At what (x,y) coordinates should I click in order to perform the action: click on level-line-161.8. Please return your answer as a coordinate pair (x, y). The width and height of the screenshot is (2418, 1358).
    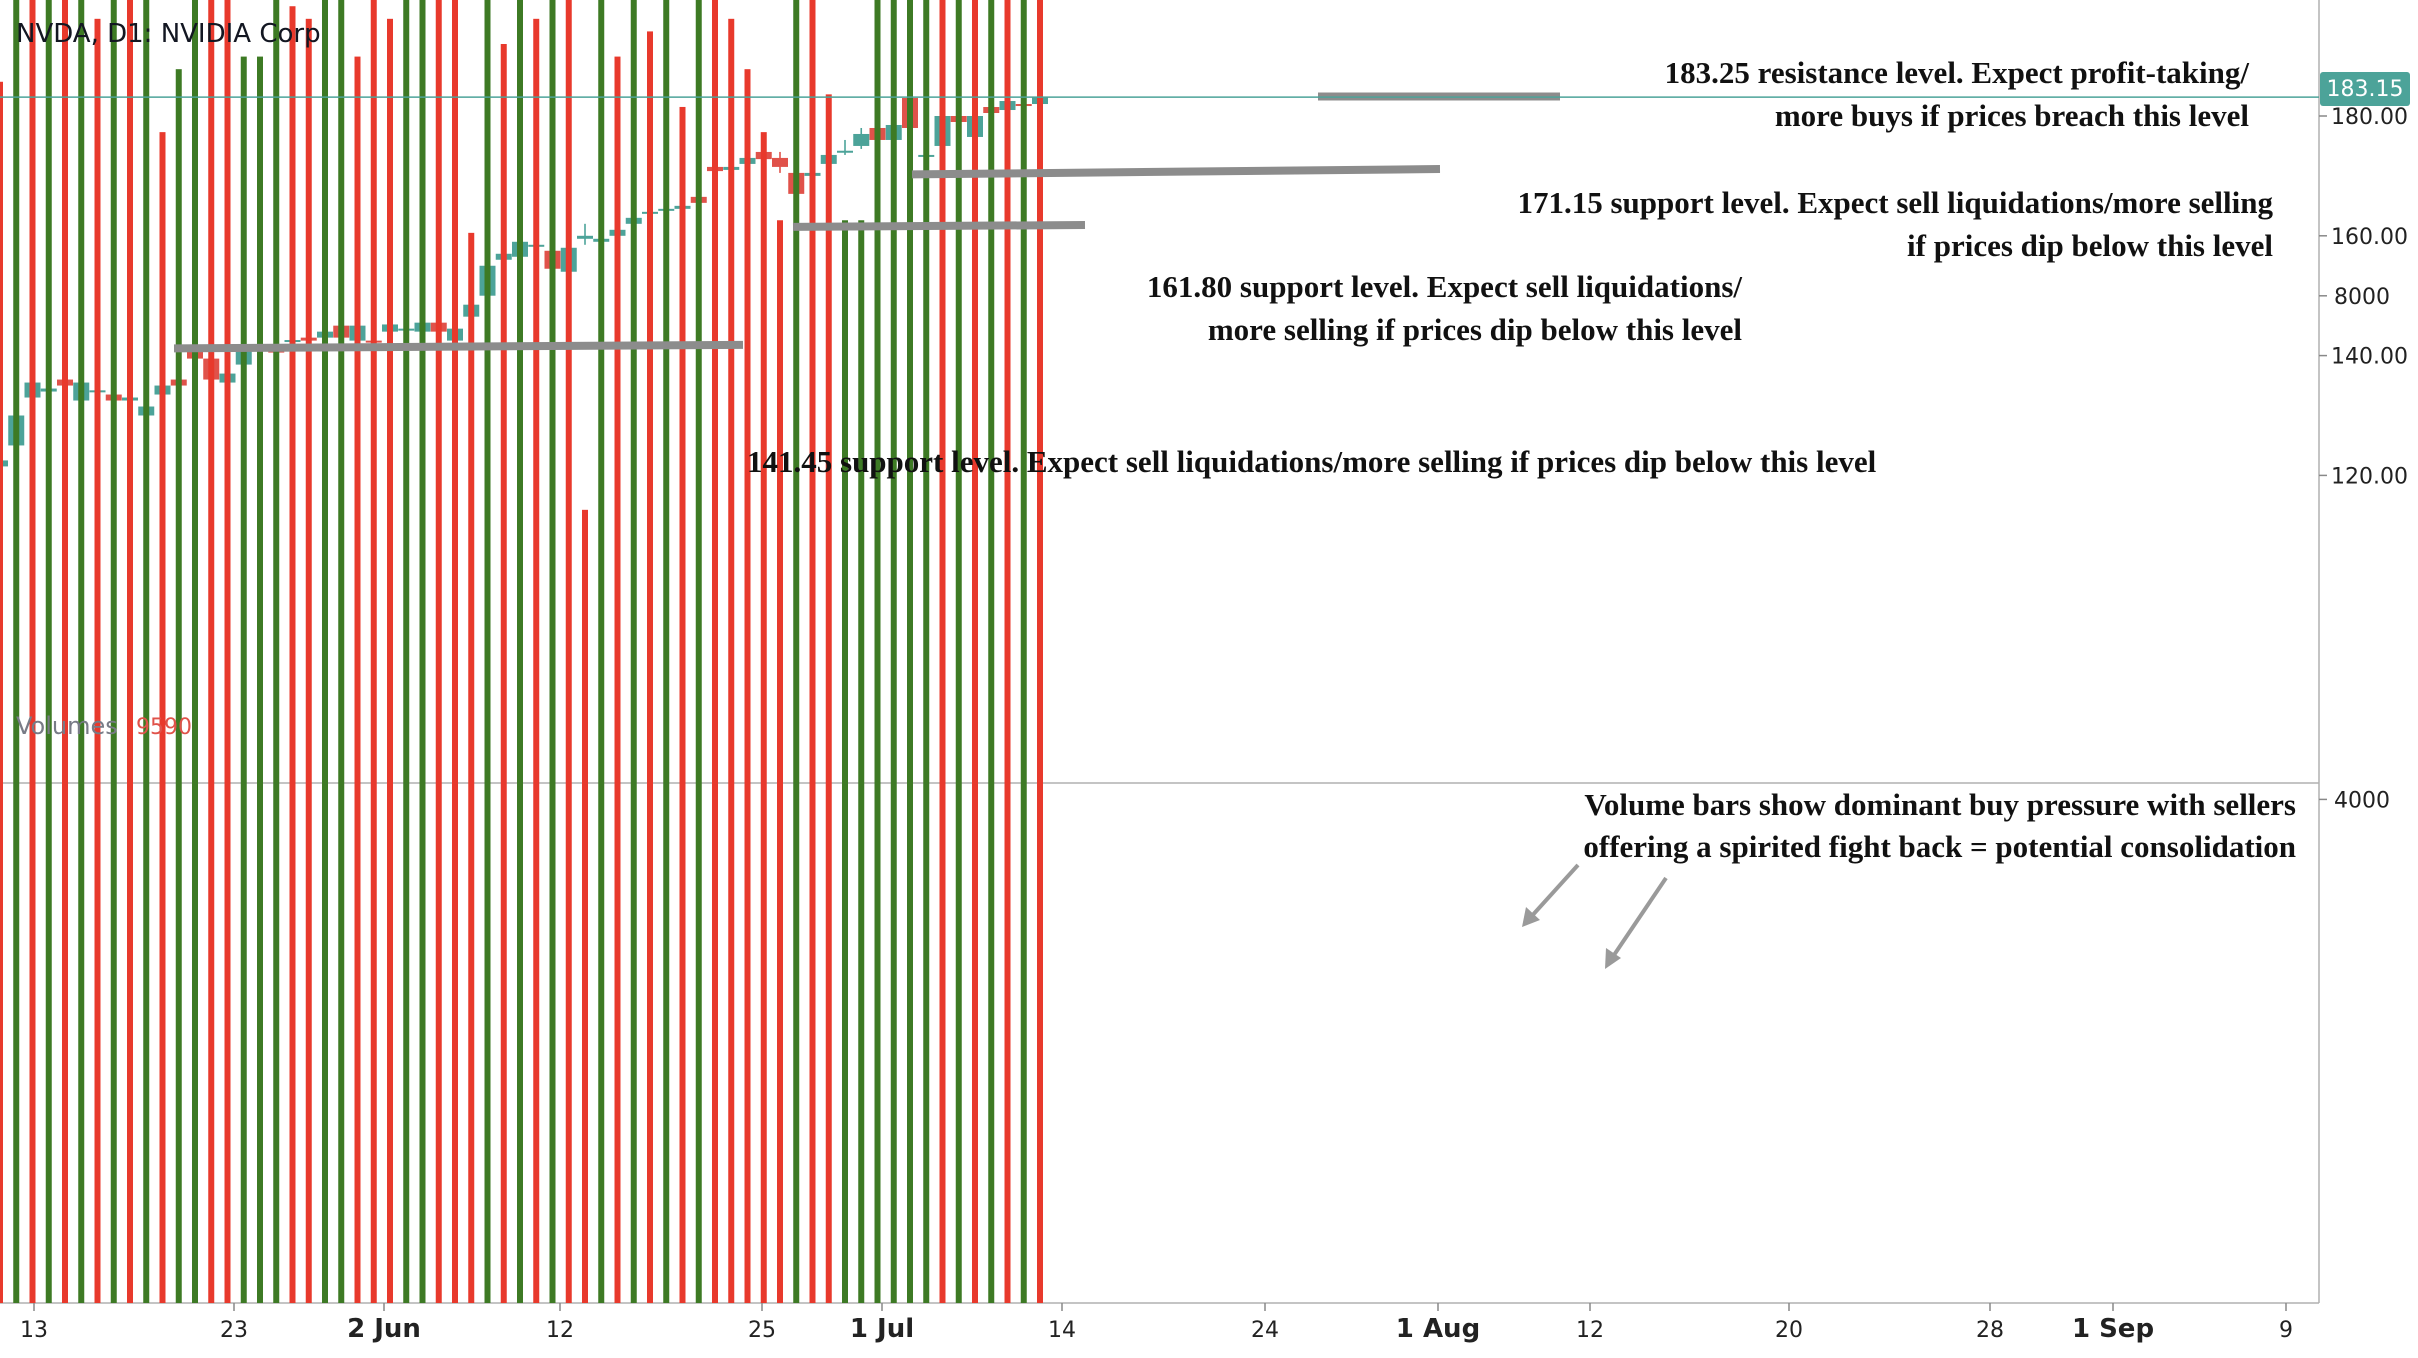
    Looking at the image, I should click on (939, 226).